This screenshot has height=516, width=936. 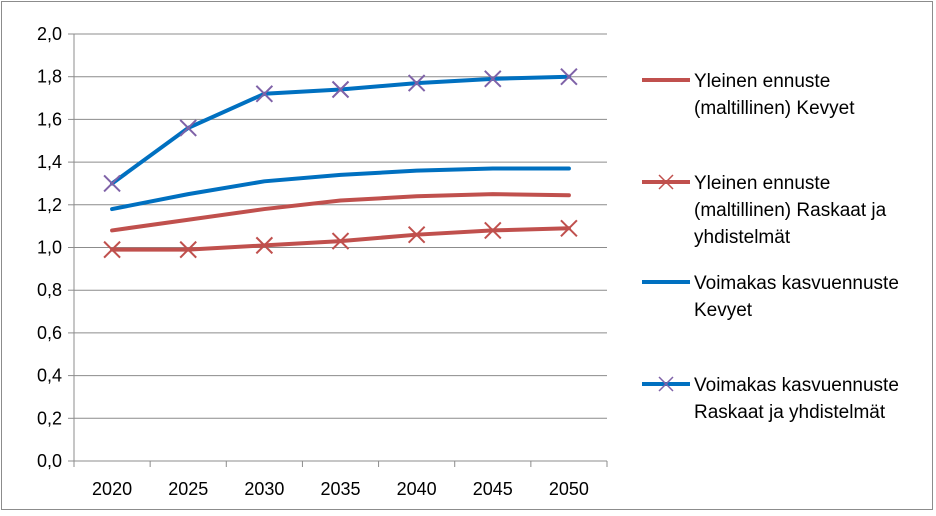 What do you see at coordinates (49, 333) in the screenshot?
I see `y-tick-label: 0,6` at bounding box center [49, 333].